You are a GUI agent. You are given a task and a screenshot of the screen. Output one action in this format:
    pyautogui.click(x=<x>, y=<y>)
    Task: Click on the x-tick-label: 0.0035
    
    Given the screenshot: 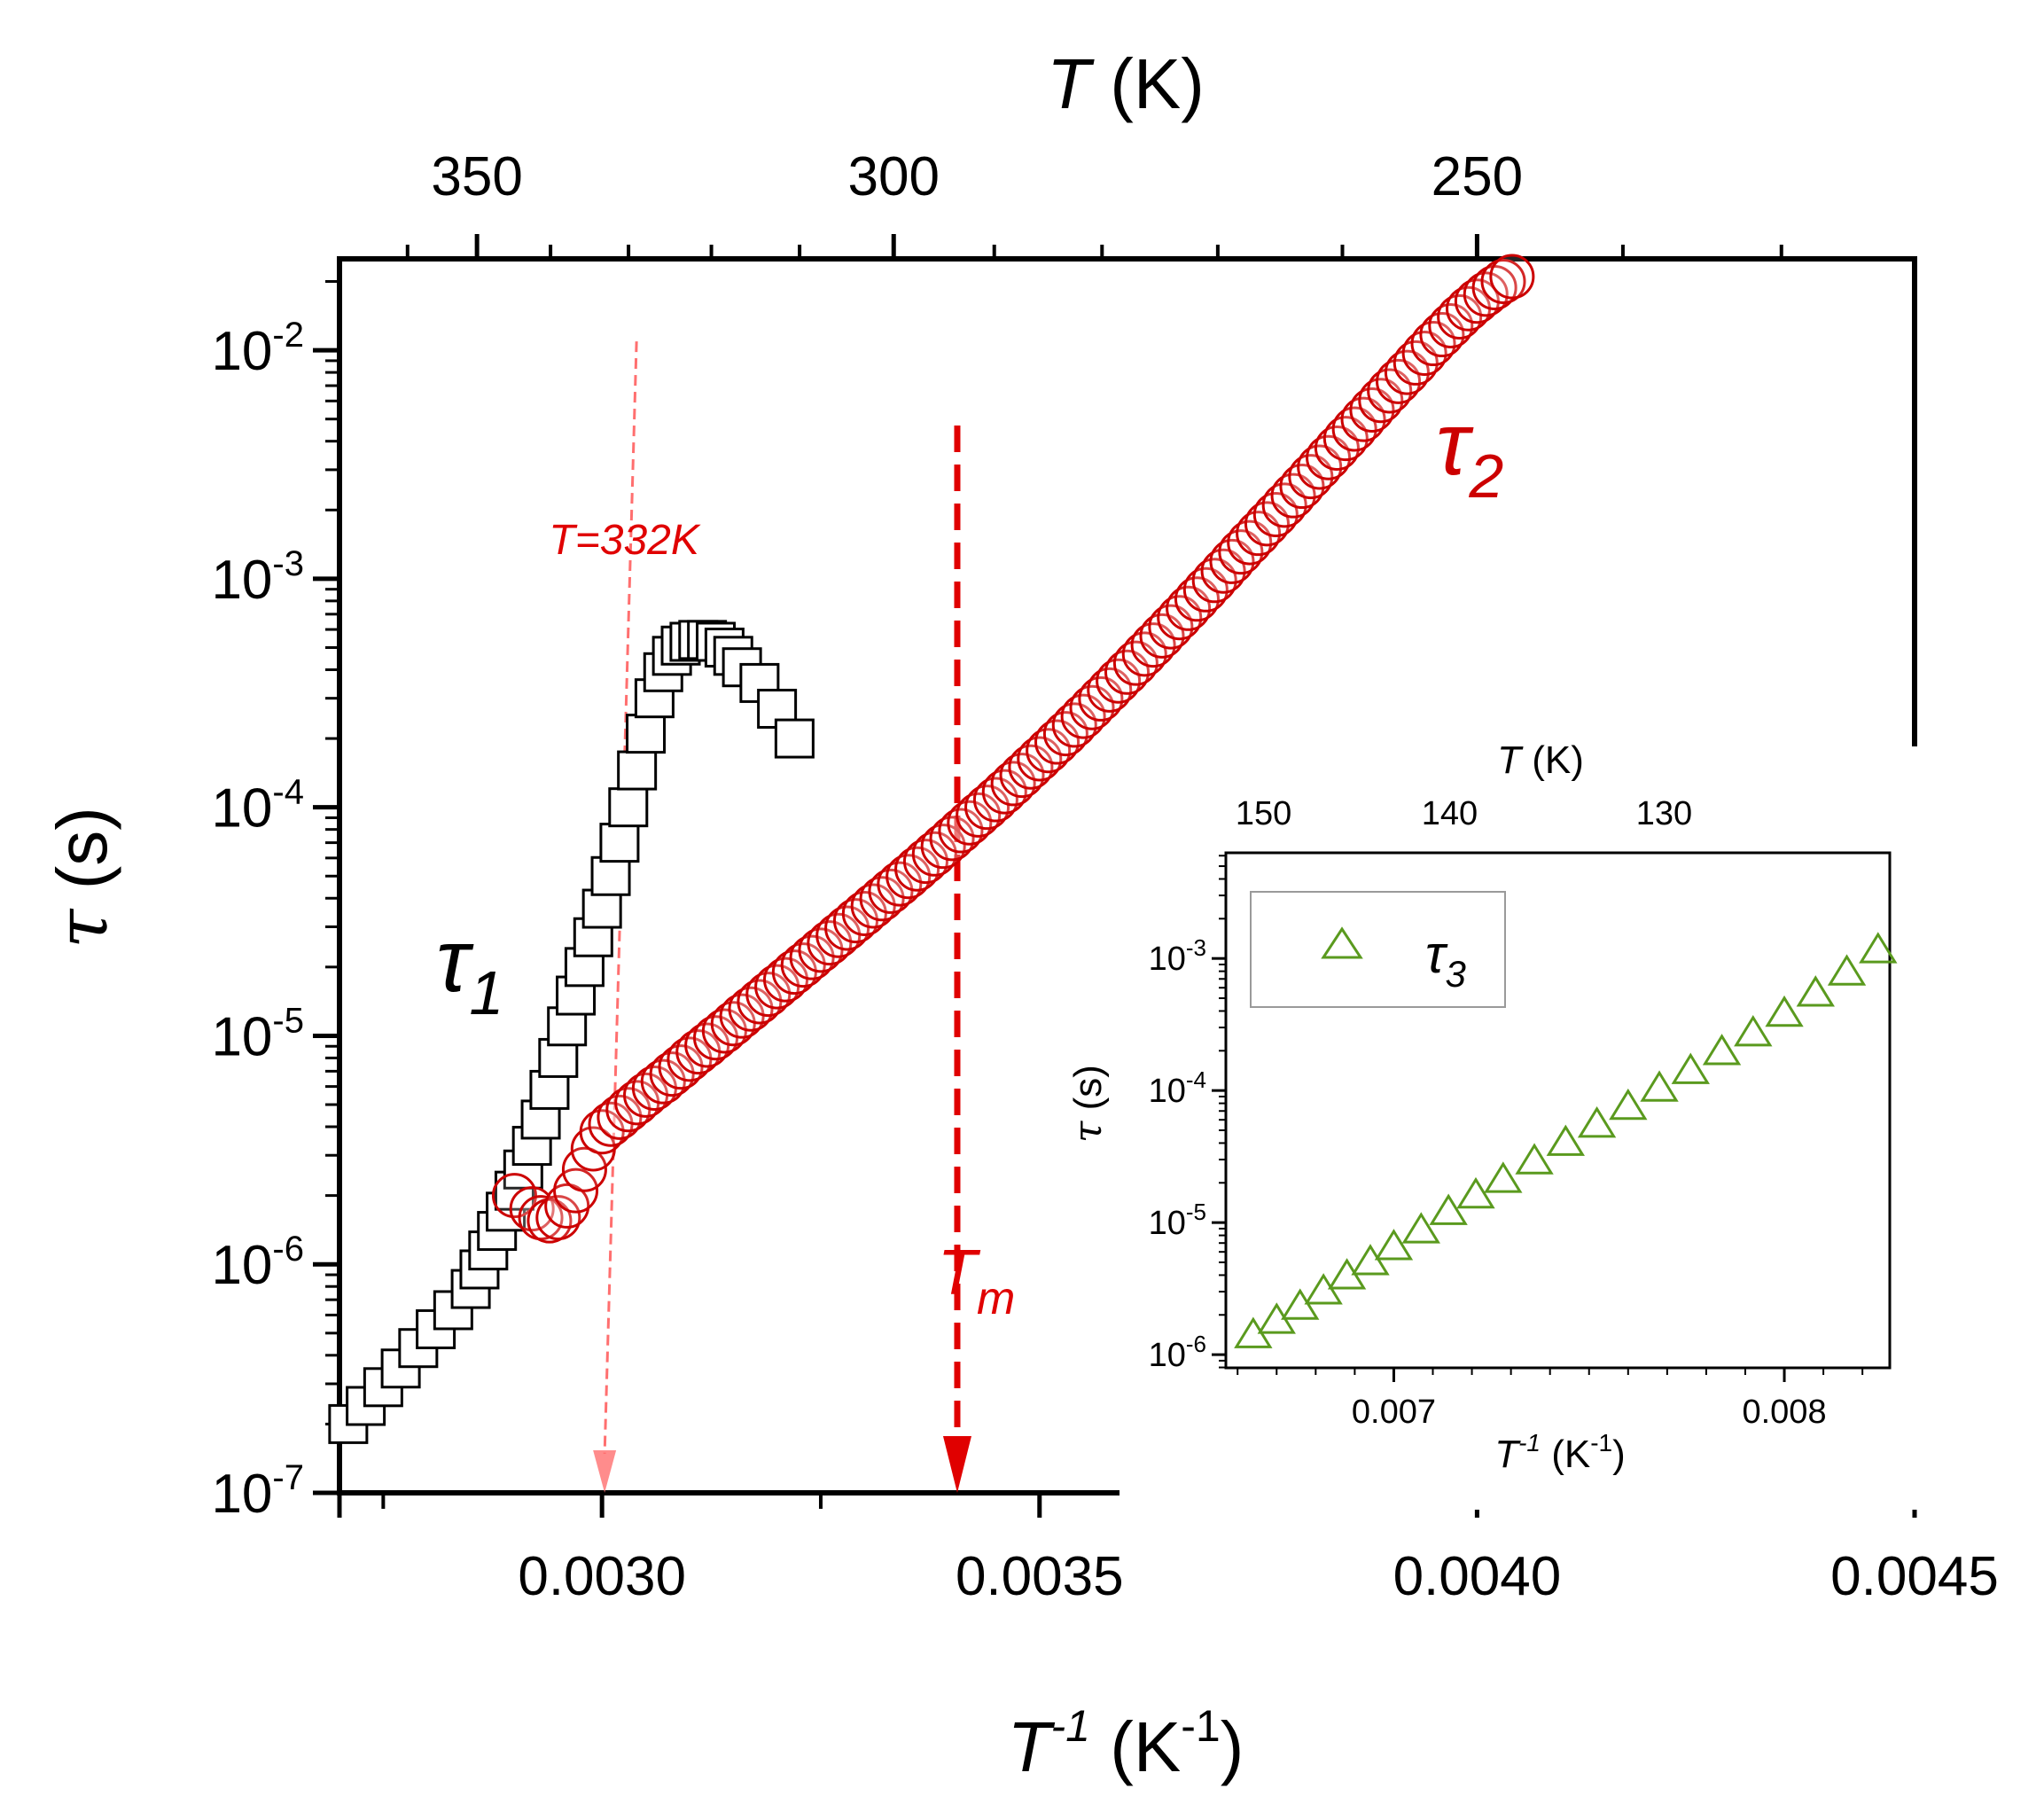 What is the action you would take?
    pyautogui.click(x=1040, y=1576)
    